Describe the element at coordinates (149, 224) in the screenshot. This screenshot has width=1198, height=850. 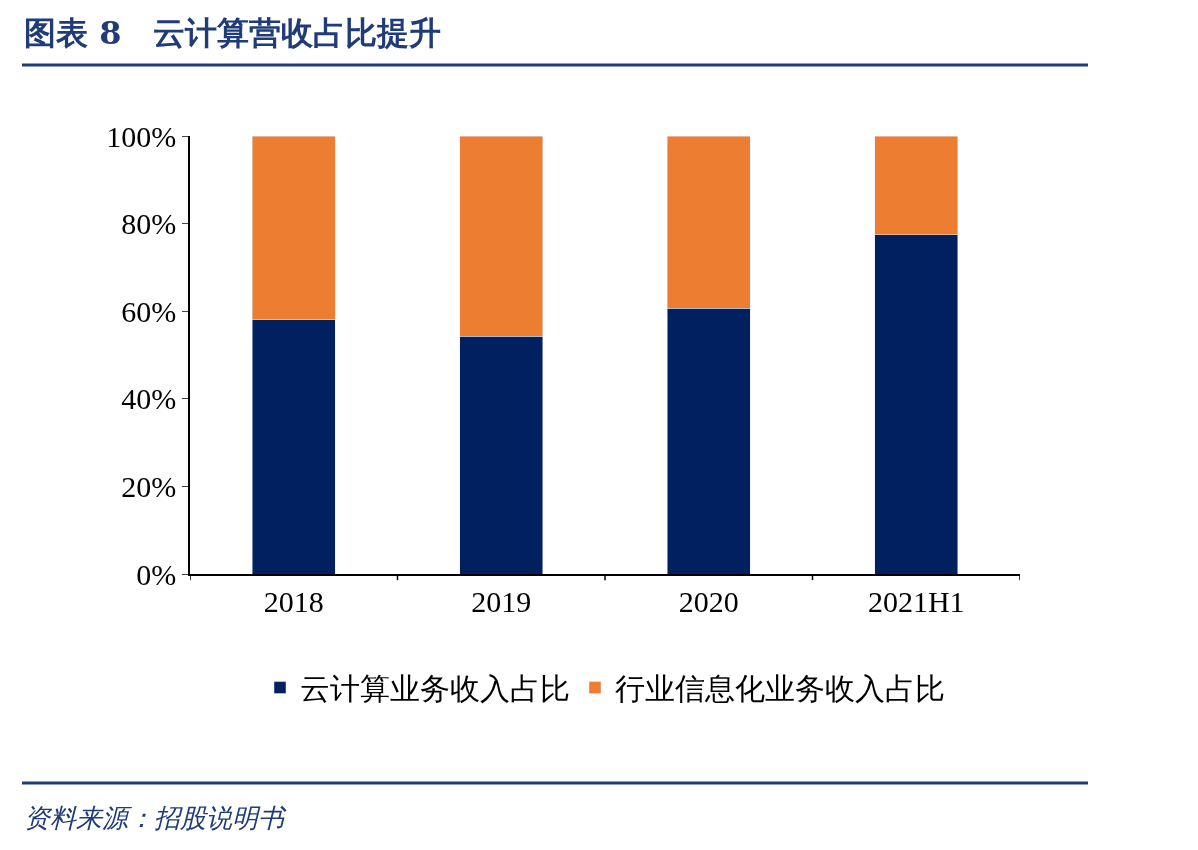
I see `y-tick-label: 80%` at that location.